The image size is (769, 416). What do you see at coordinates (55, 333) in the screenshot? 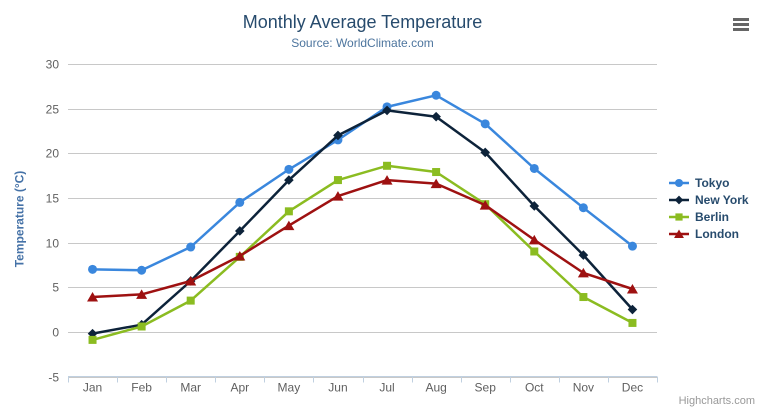
I see `svg-text: 0` at bounding box center [55, 333].